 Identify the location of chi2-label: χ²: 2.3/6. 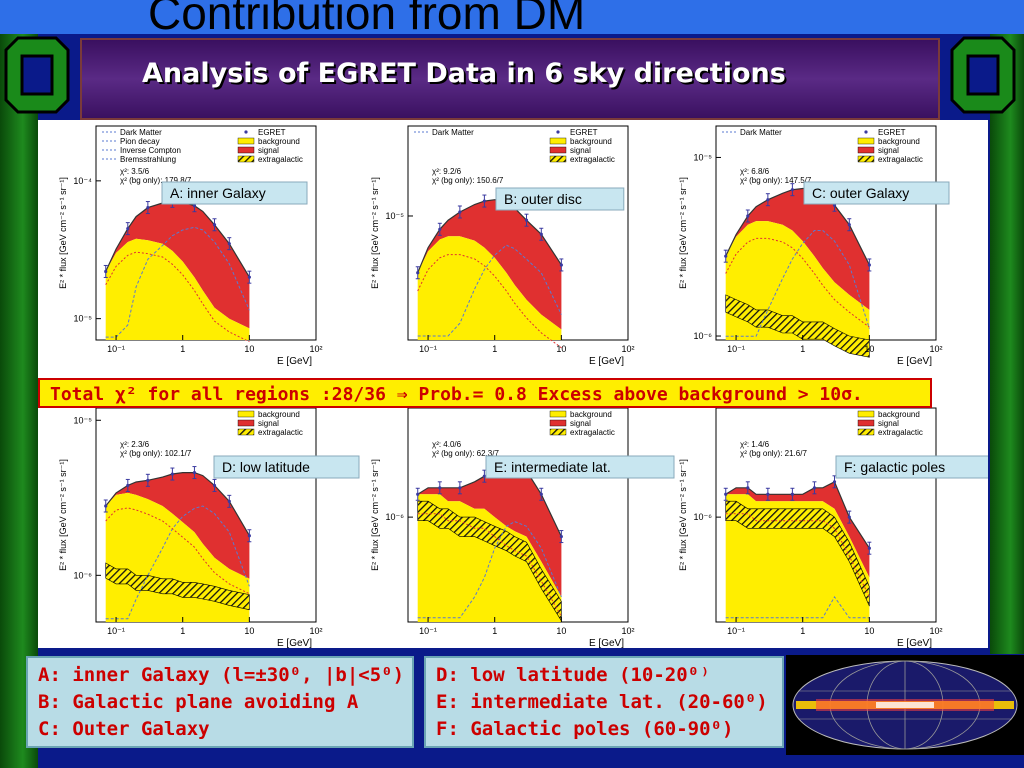
(135, 444).